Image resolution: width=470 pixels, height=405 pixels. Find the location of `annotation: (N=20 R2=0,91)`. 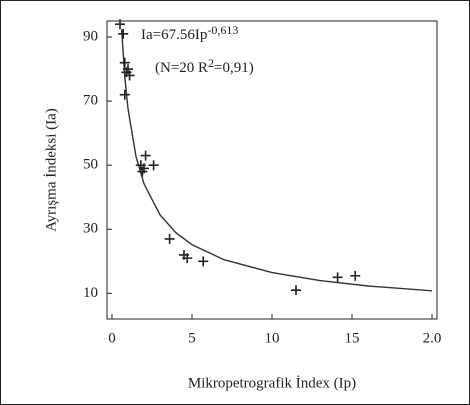

annotation: (N=20 R2=0,91) is located at coordinates (204, 66).